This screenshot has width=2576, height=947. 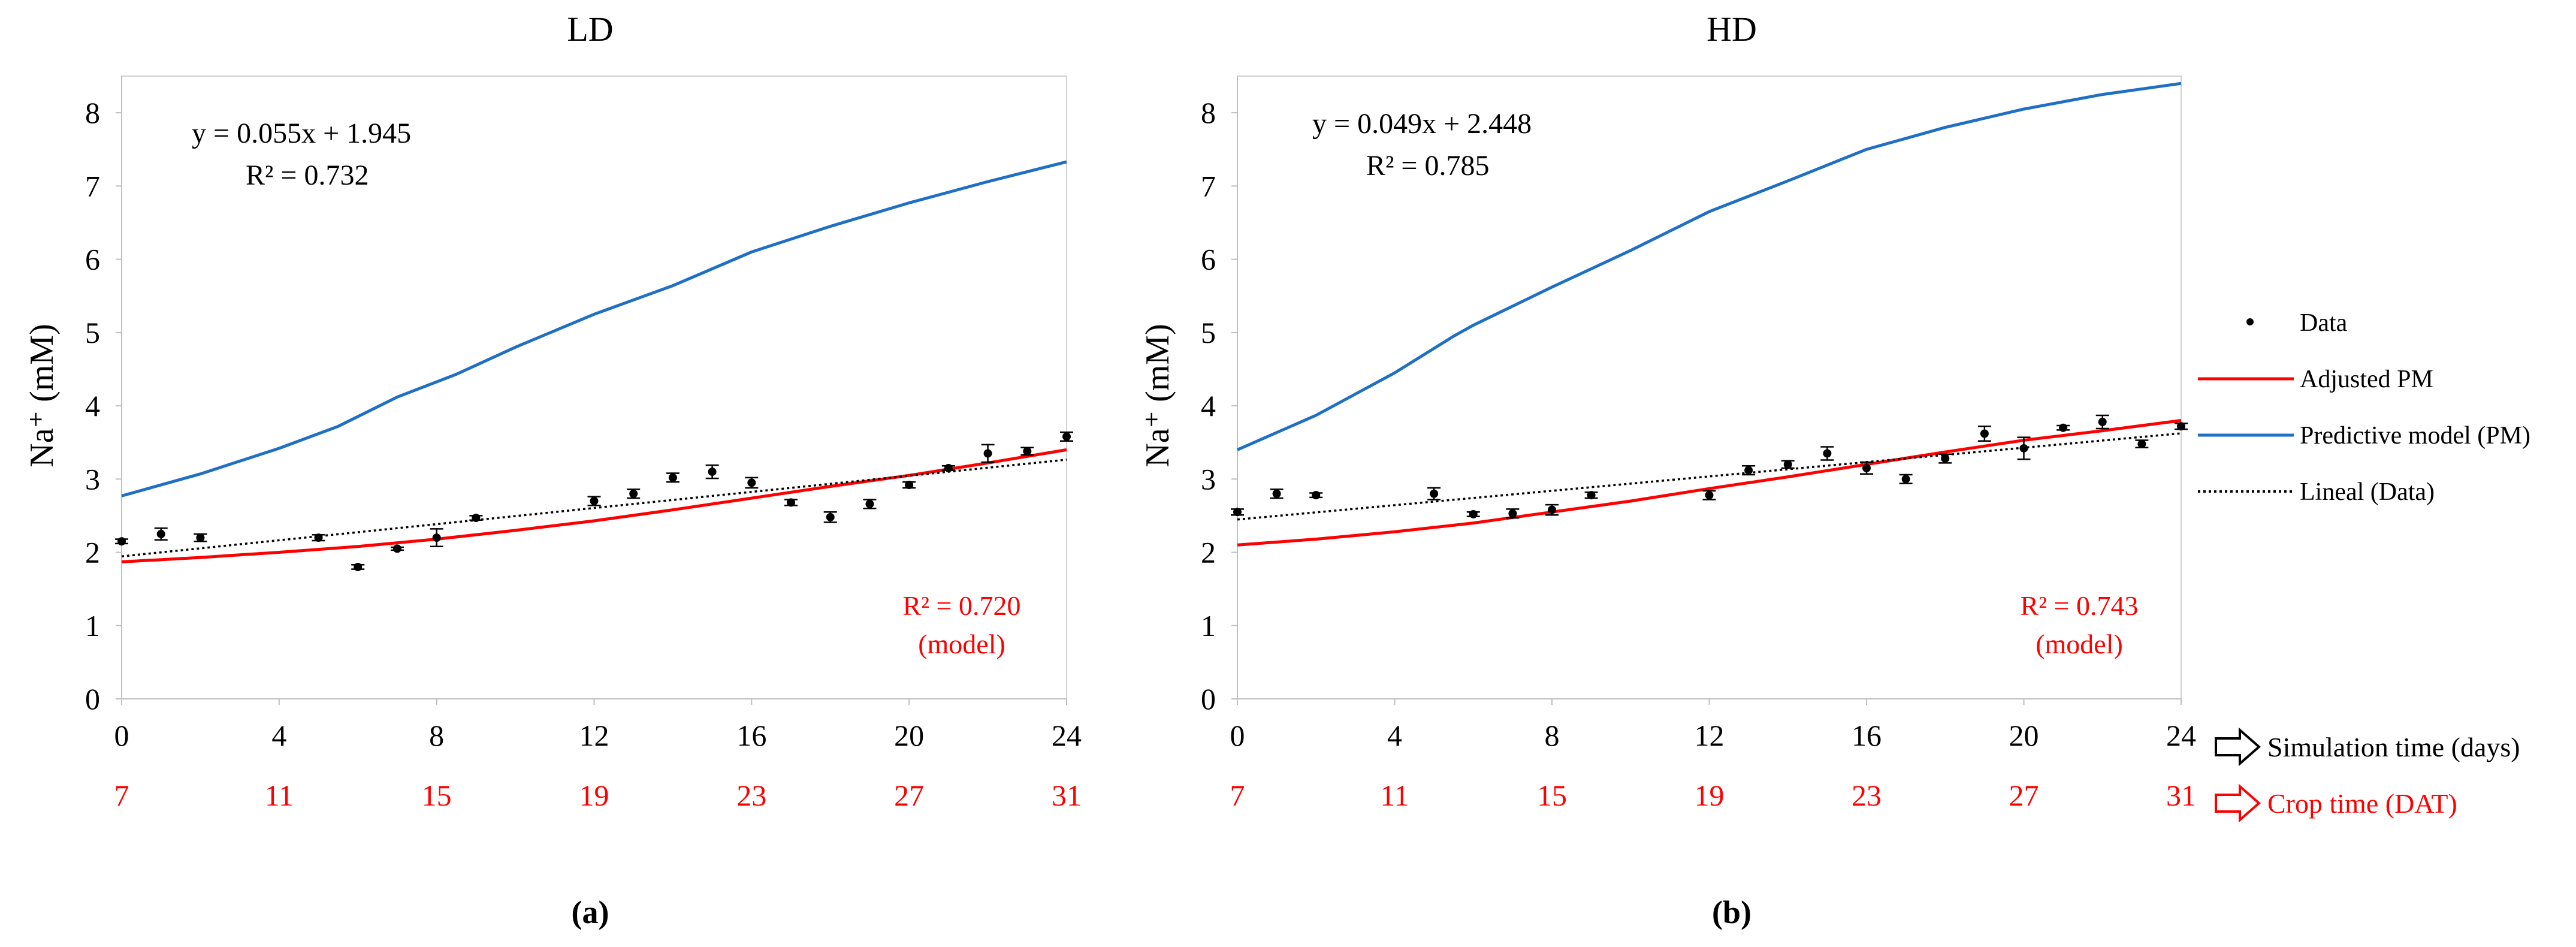 What do you see at coordinates (122, 735) in the screenshot?
I see `x-tick-label: 0` at bounding box center [122, 735].